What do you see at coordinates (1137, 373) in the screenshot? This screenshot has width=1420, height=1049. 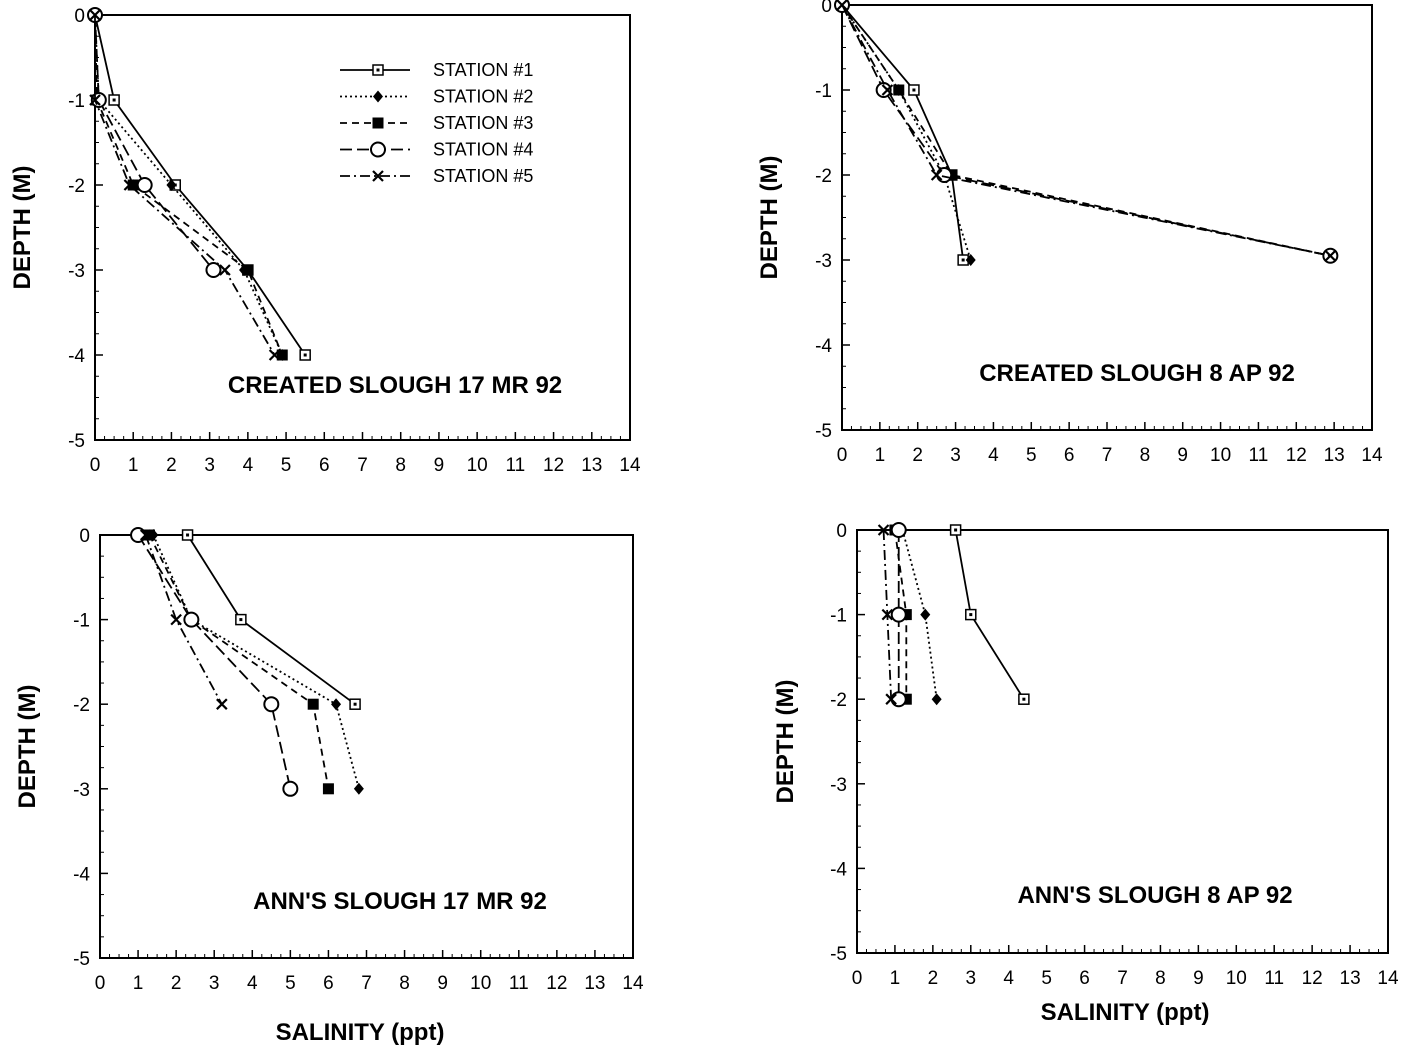 I see `panel-title: CREATED SLOUGH 8 AP 92` at bounding box center [1137, 373].